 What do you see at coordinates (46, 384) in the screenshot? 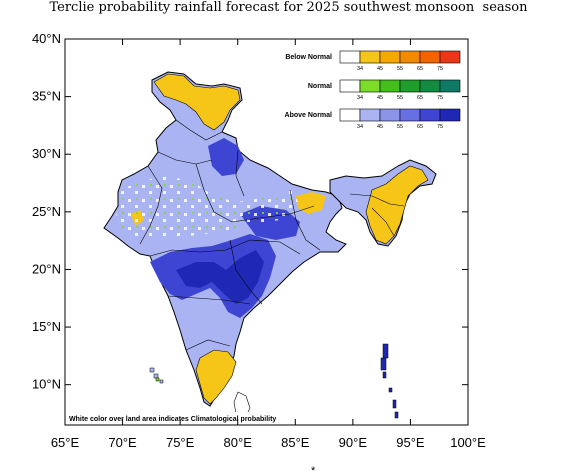
I see `y-tick-label: 10°N` at bounding box center [46, 384].